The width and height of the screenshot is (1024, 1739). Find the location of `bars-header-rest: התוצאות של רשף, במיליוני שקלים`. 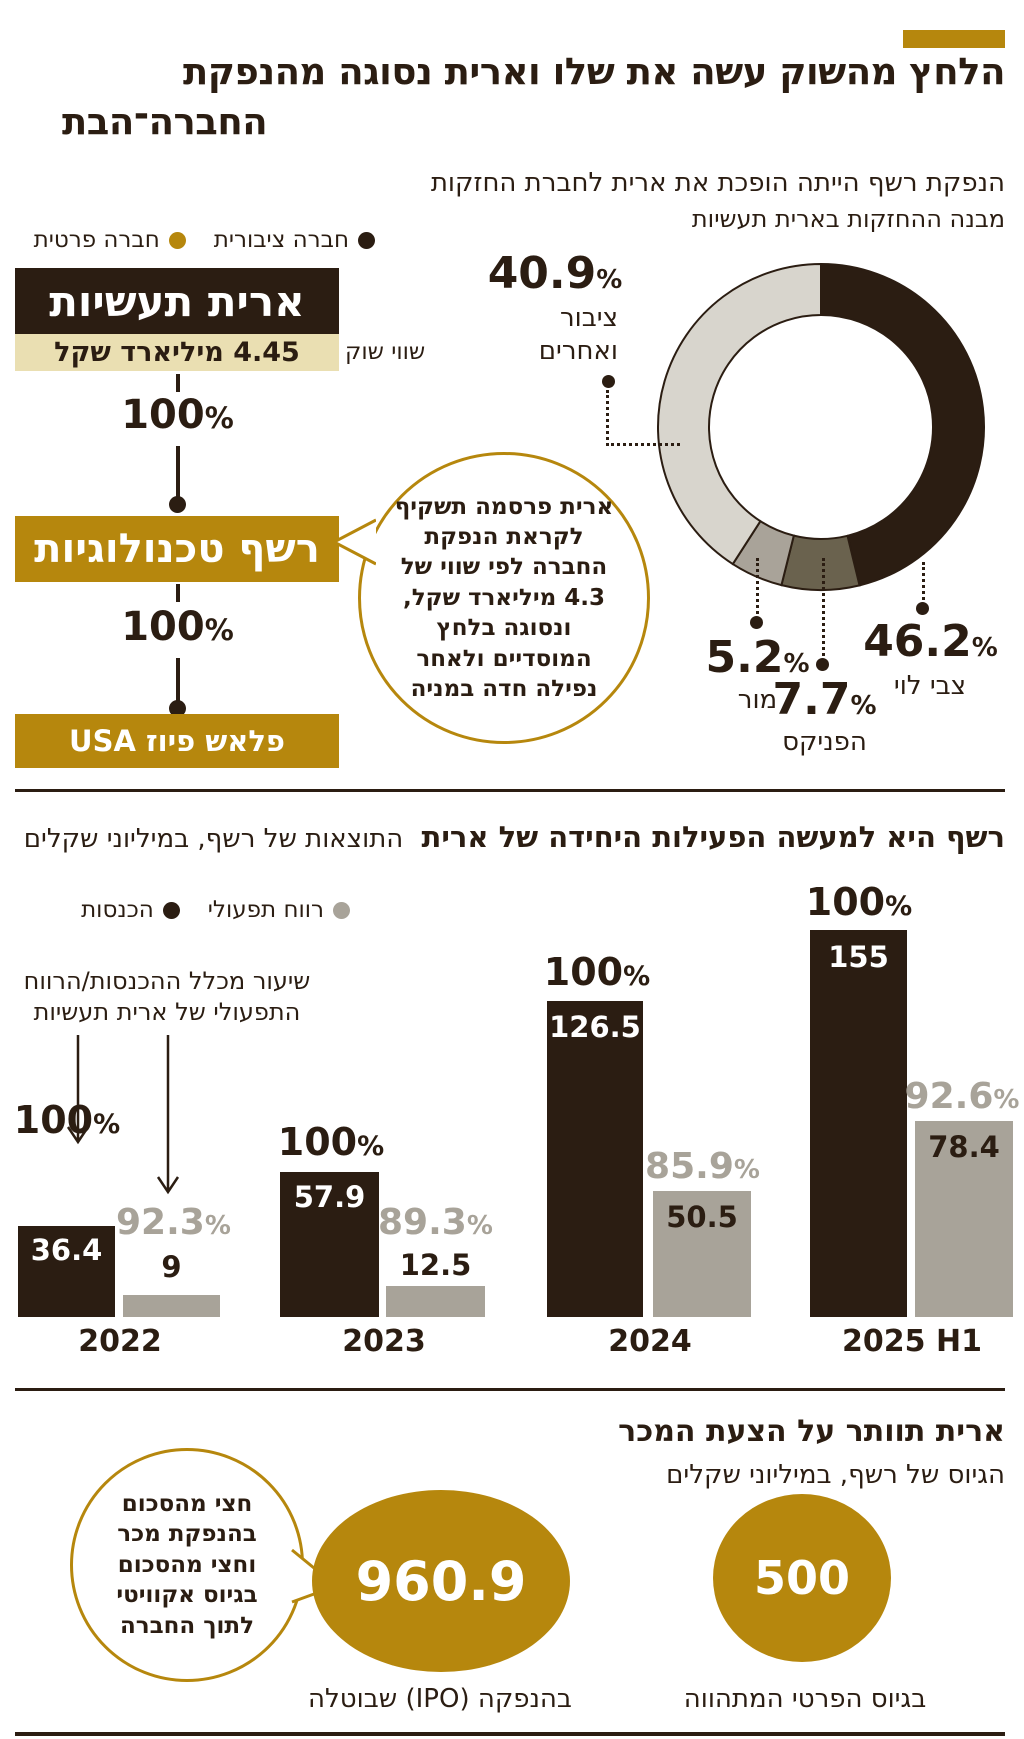

bars-header-rest: התוצאות של רשף, במיליוני שקלים is located at coordinates (213, 839).